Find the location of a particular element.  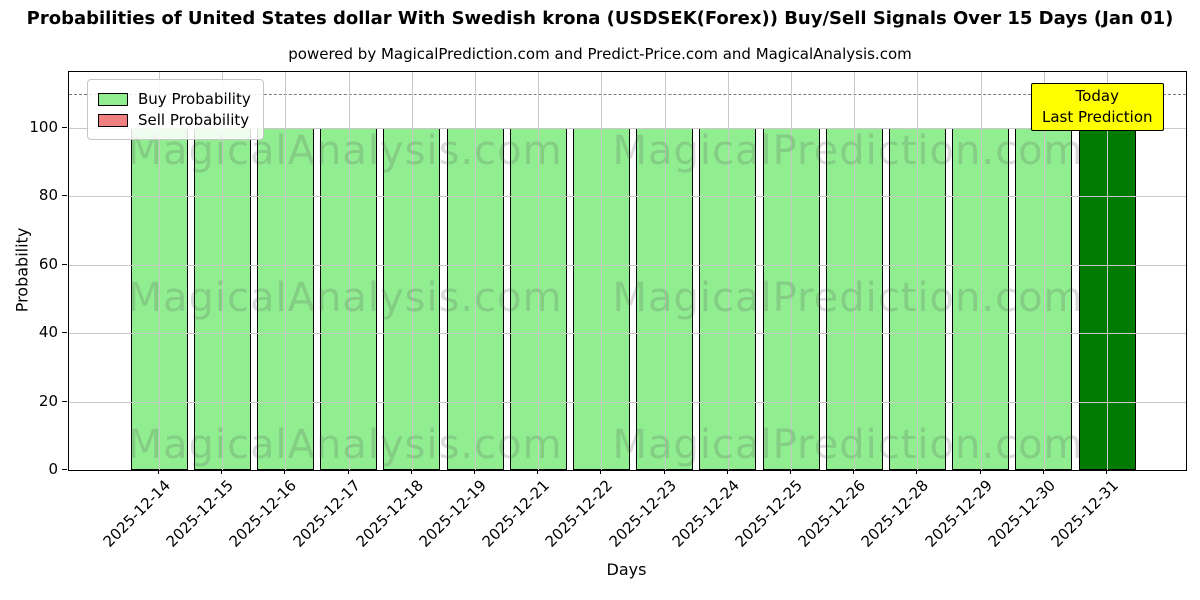

y-tick-label: 60 is located at coordinates (48, 263).